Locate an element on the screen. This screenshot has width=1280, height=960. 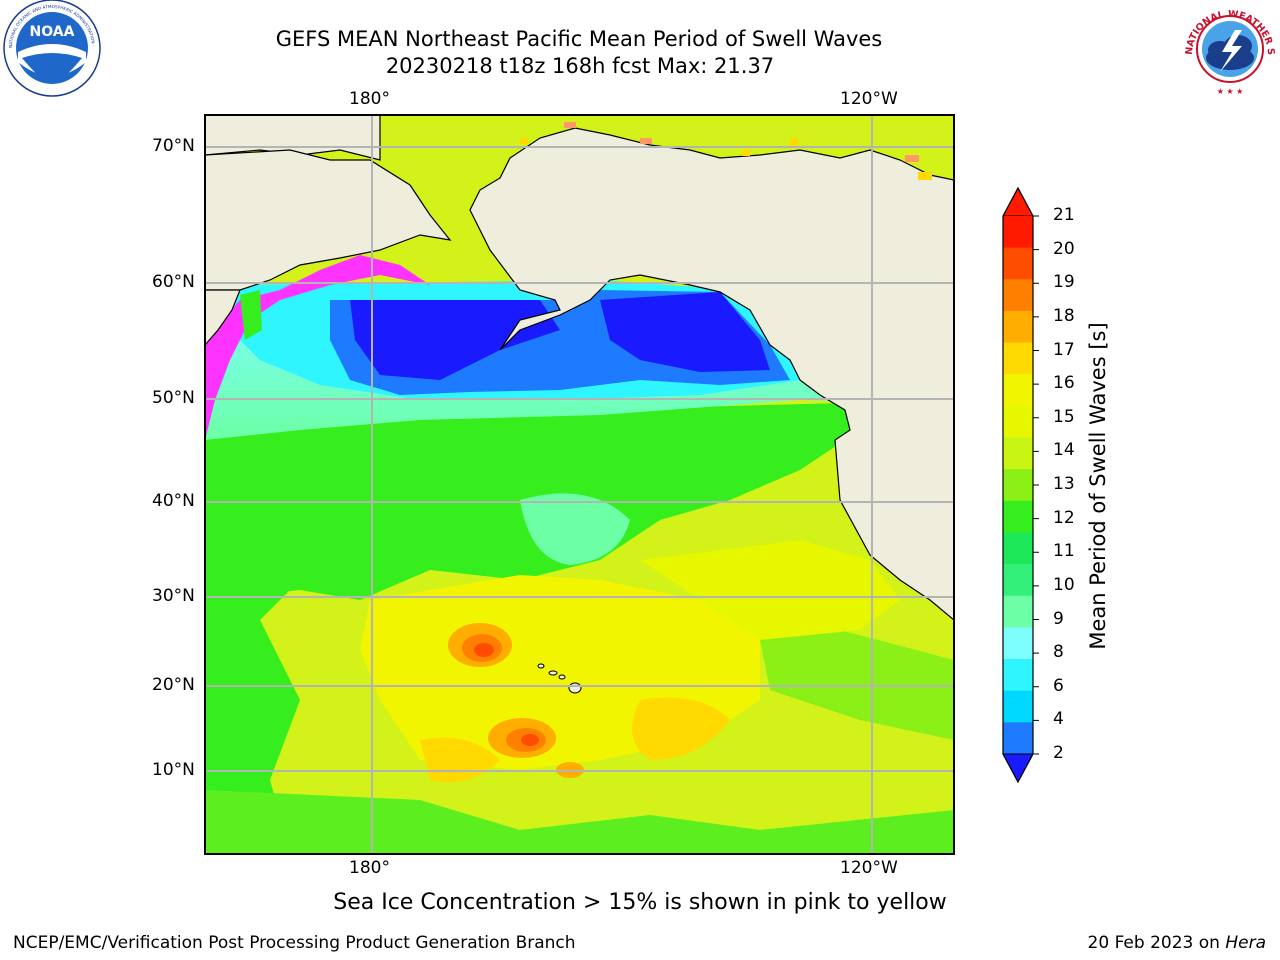
lat-label-20n: 20°N is located at coordinates (173, 685).